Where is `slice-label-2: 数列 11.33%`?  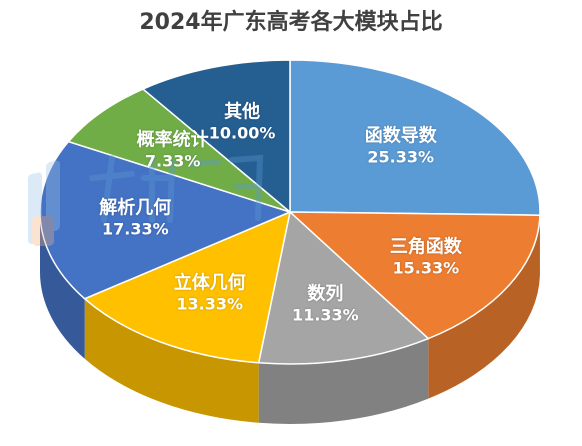
slice-label-2: 数列 11.33% is located at coordinates (325, 303).